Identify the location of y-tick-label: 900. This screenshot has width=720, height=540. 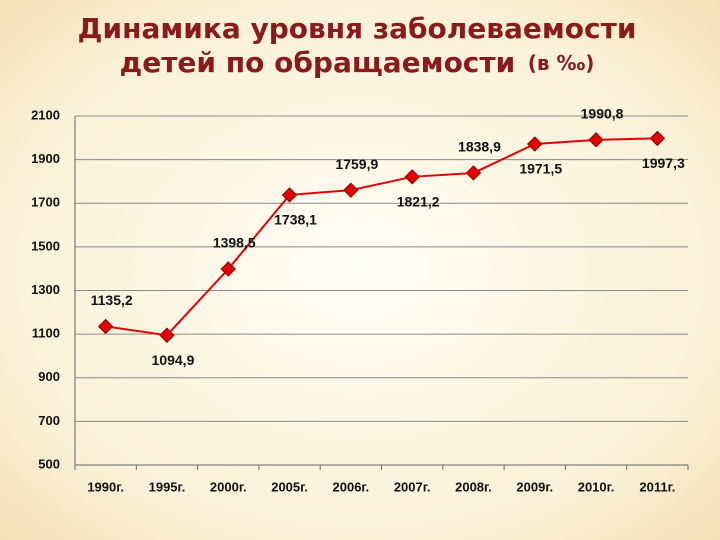
(49, 376).